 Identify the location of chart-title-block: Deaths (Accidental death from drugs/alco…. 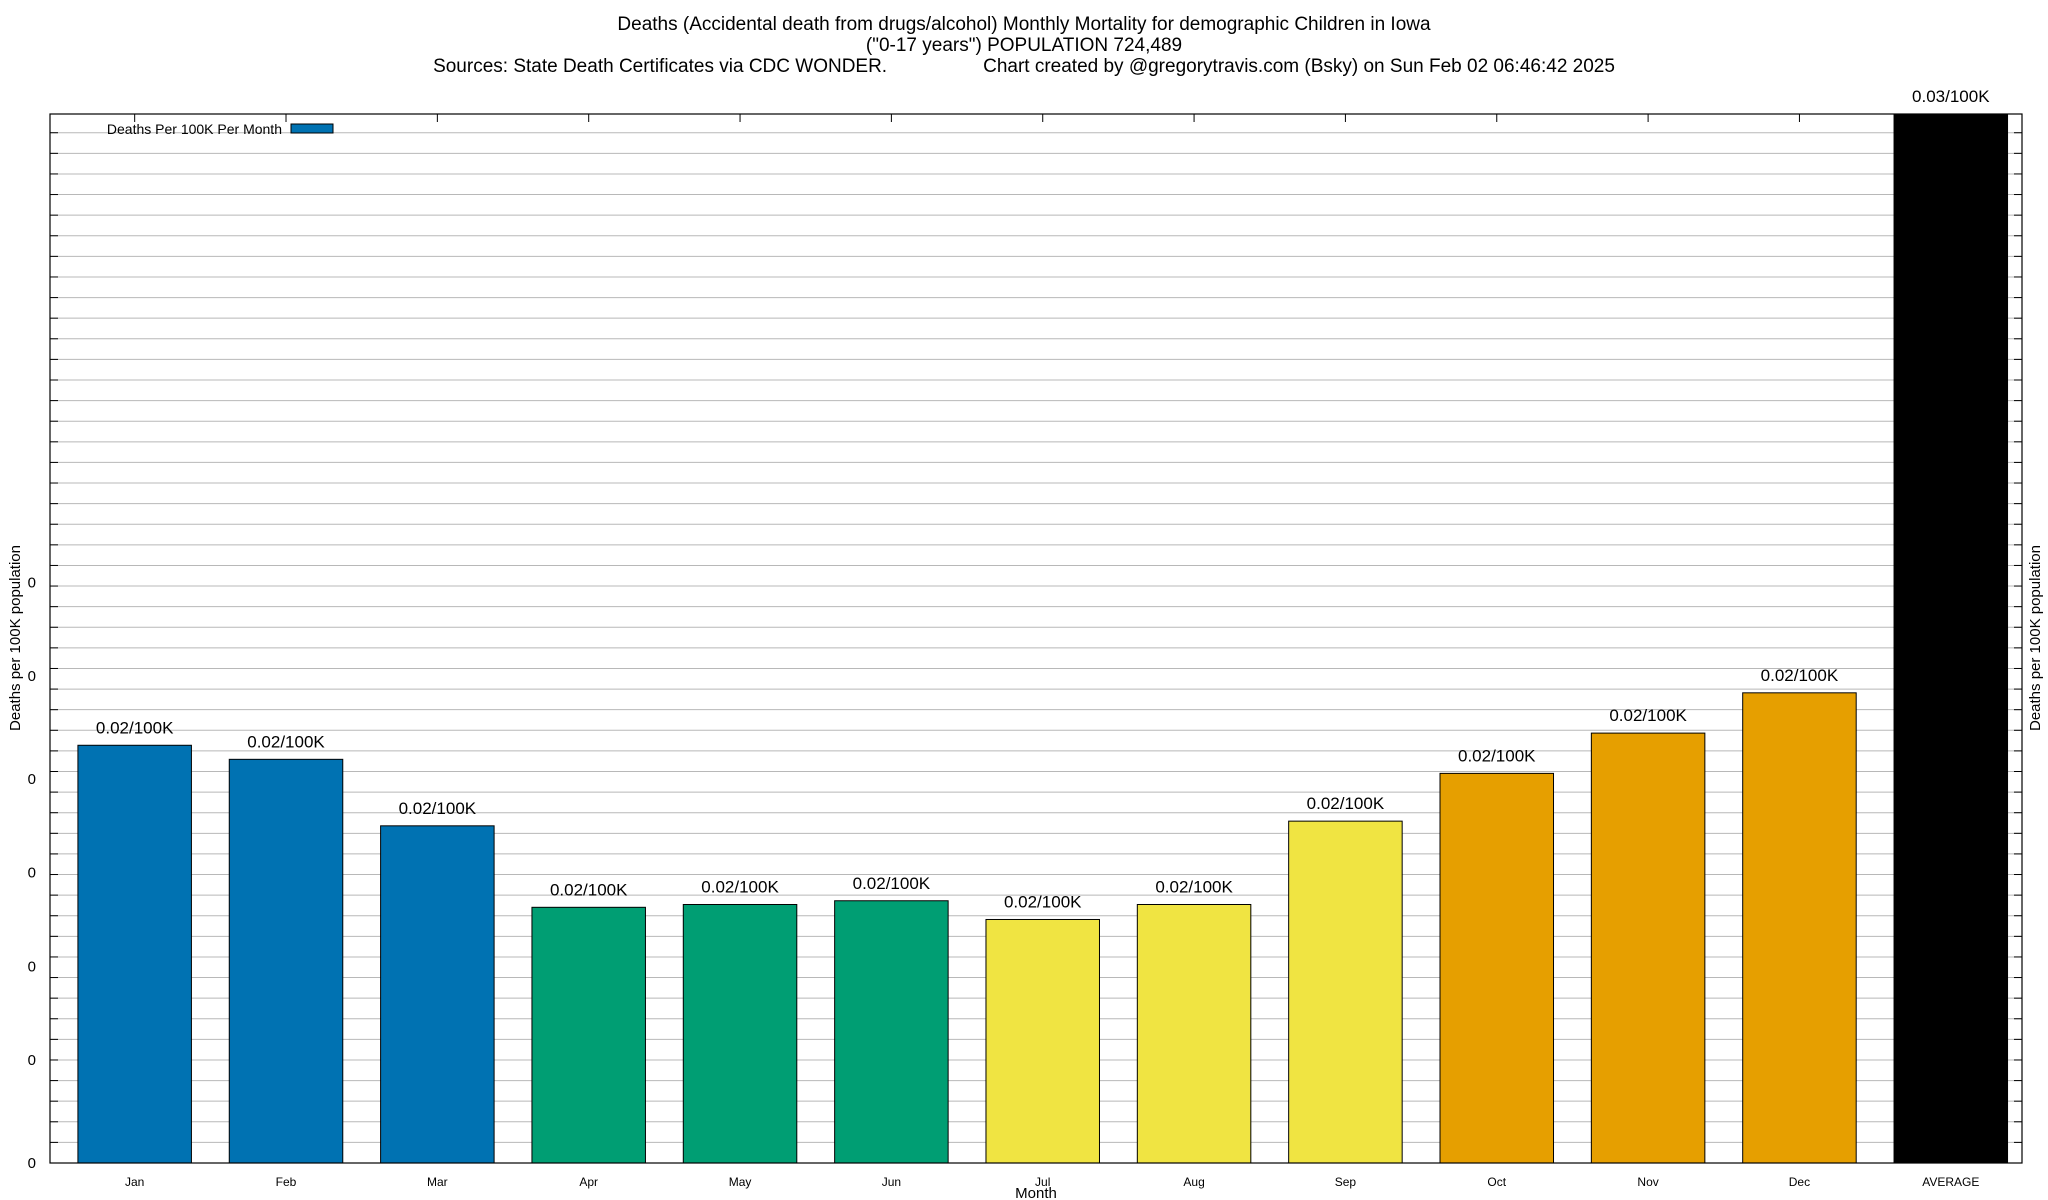
(1024, 45).